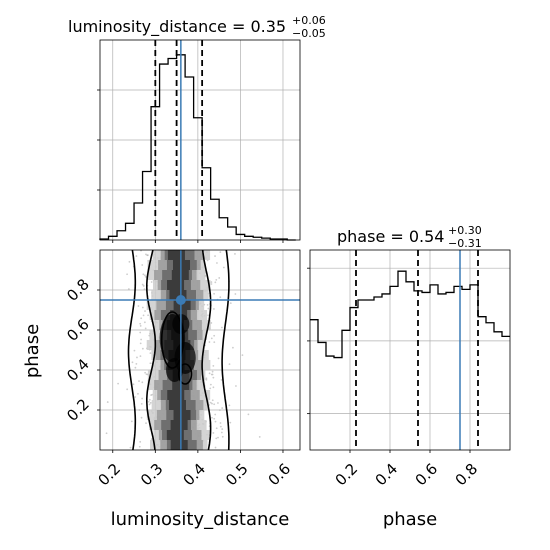 Image resolution: width=550 pixels, height=550 pixels. I want to click on phase-histogram-ticks, so click(389, 360).